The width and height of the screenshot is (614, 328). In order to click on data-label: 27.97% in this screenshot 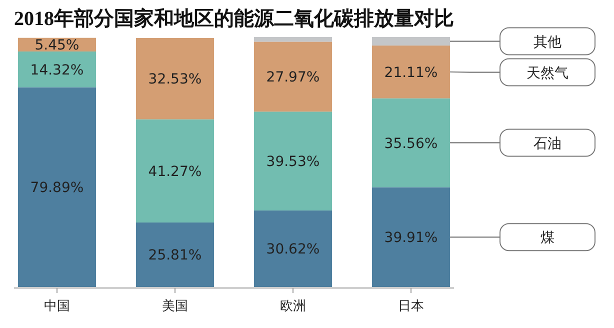, I will do `click(293, 78)`.